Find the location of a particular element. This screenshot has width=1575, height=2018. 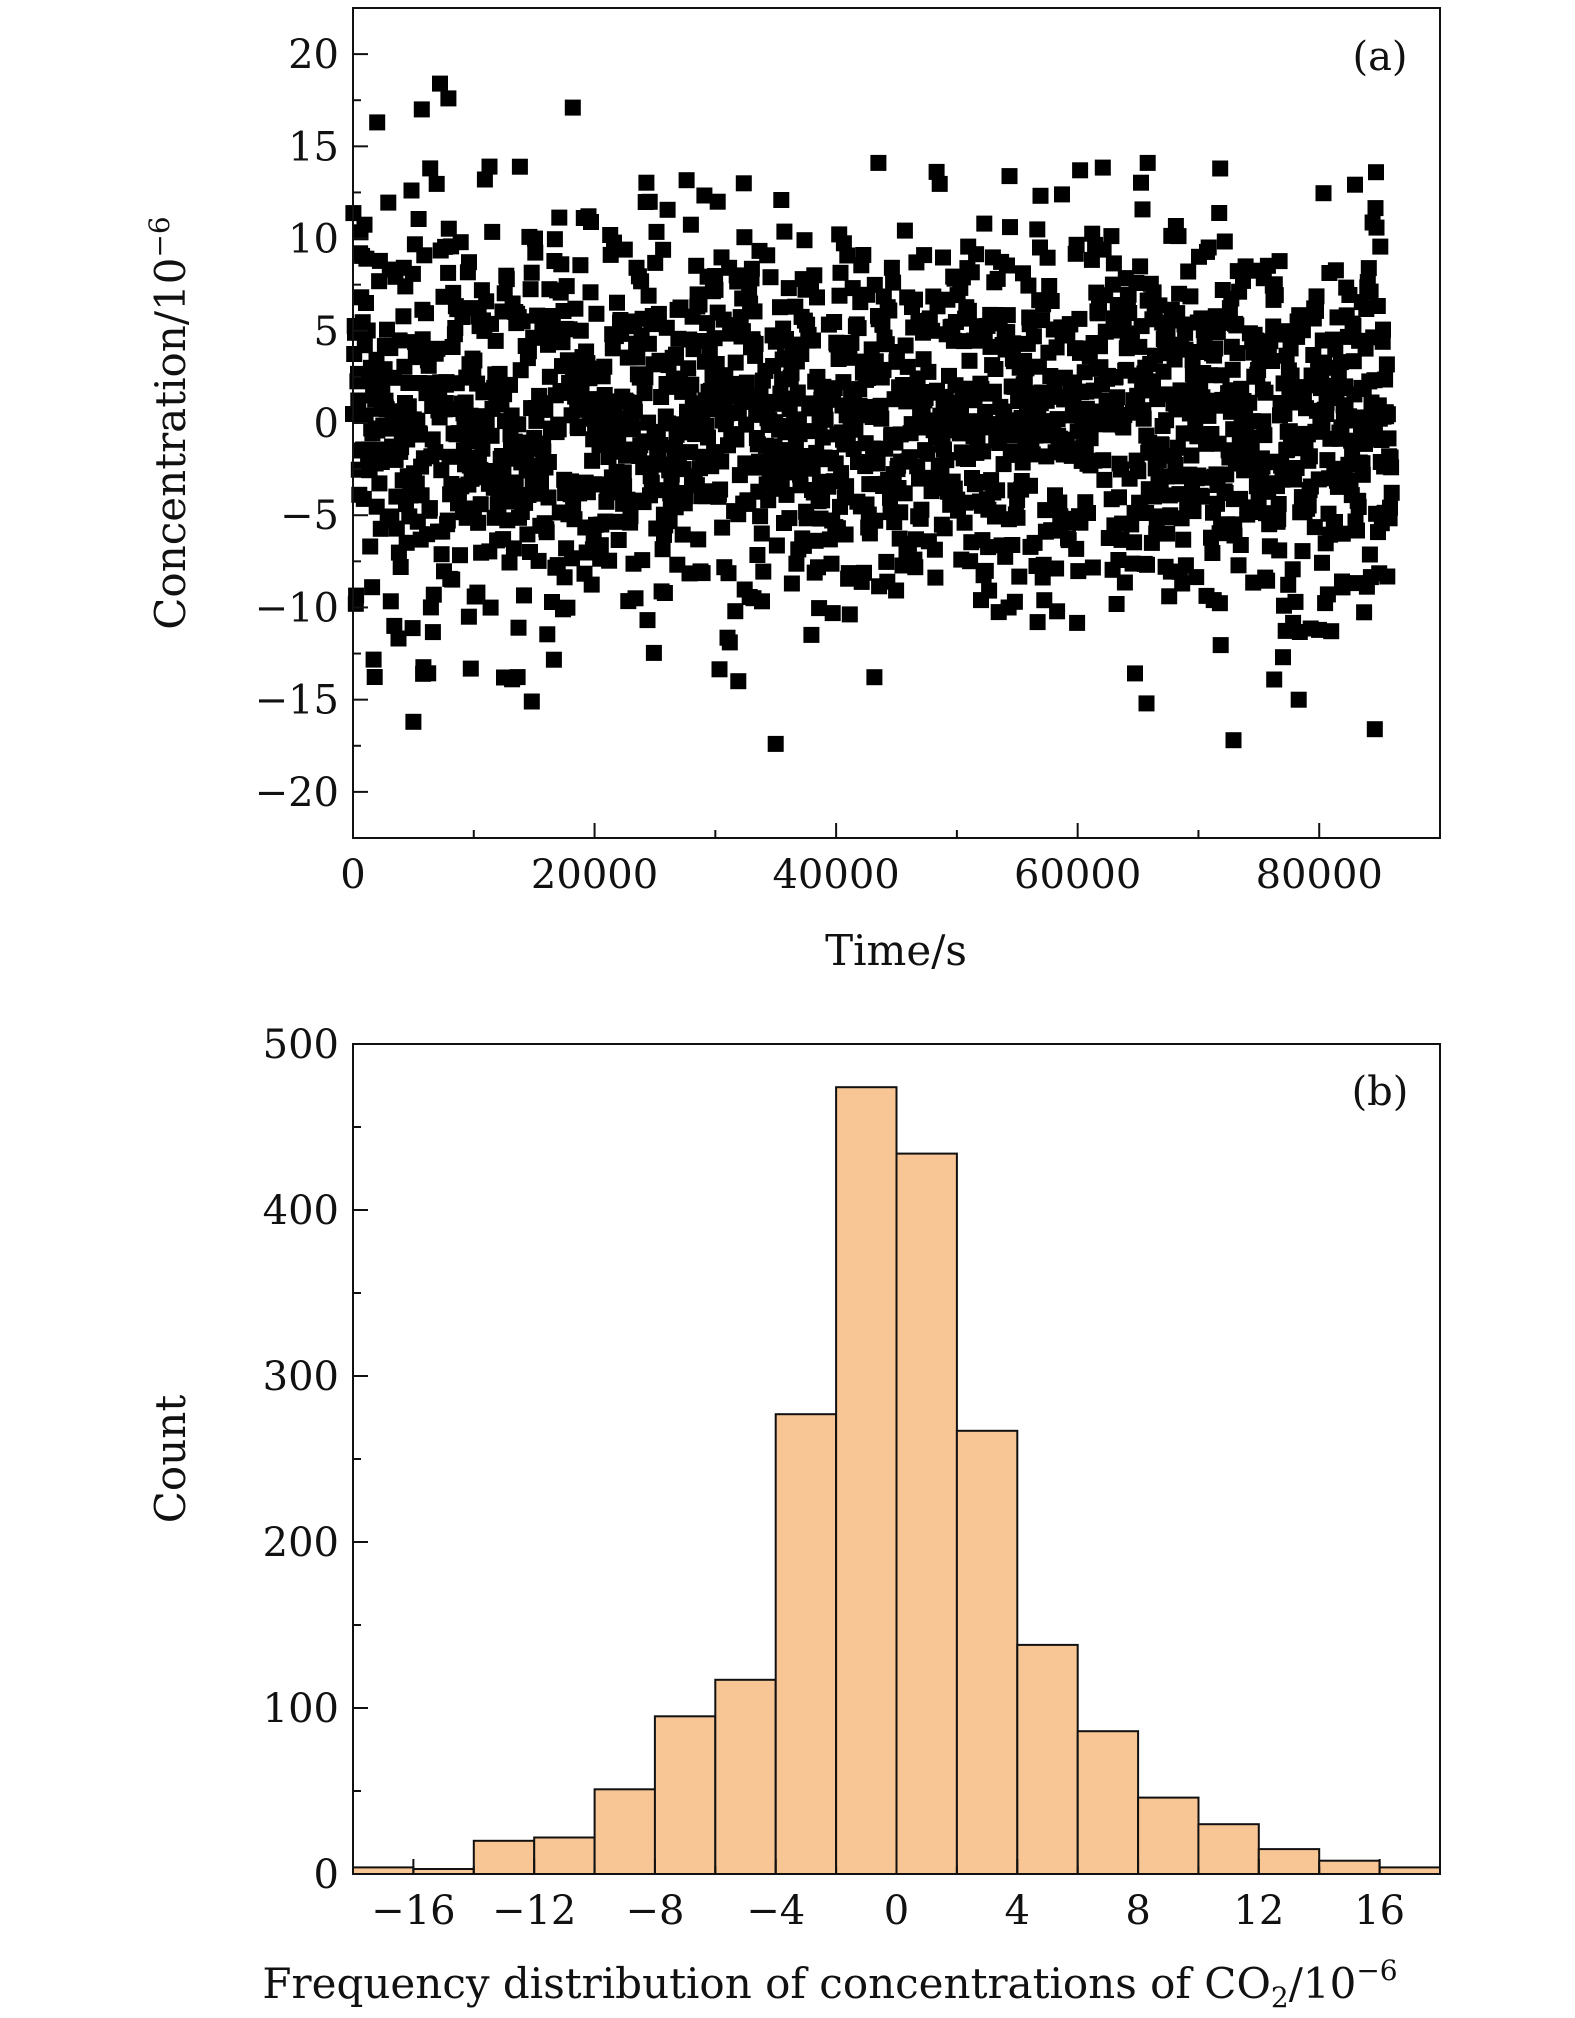

x-tick-label: −12 is located at coordinates (534, 1911).